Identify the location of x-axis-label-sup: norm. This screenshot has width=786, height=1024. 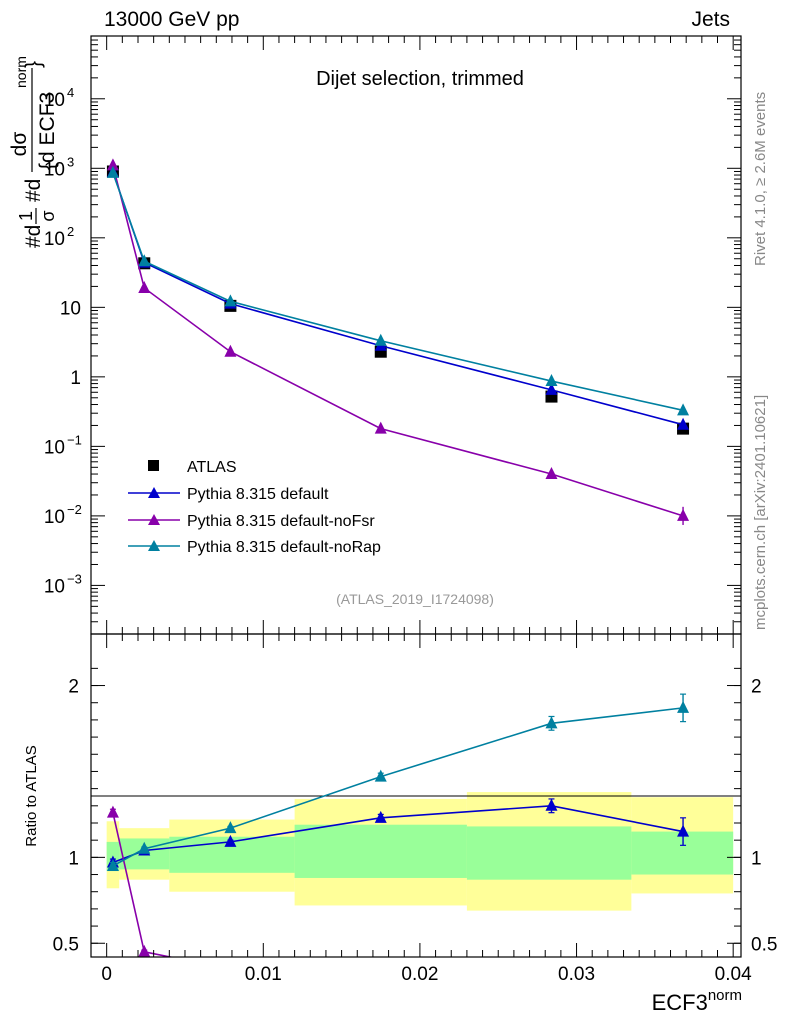
(725, 995).